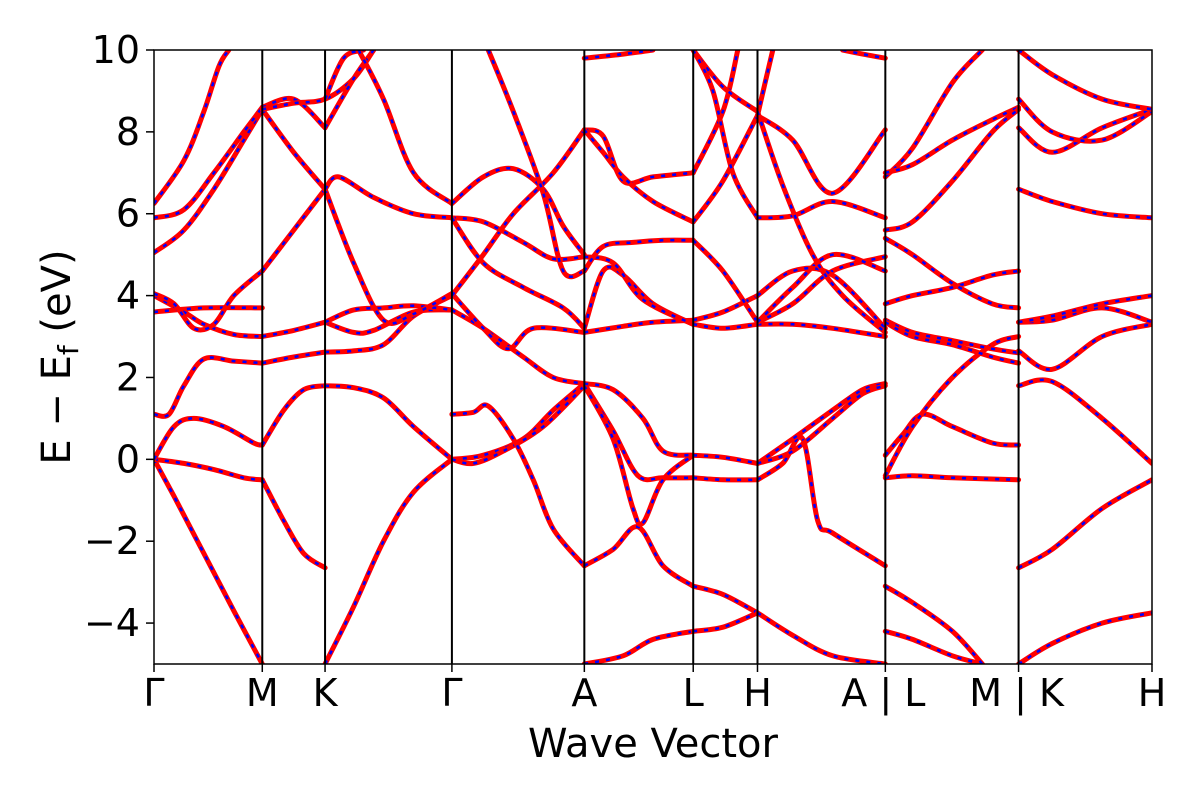  Describe the element at coordinates (59, 356) in the screenshot. I see `y-axis-label: E − Ef (eV)` at that location.